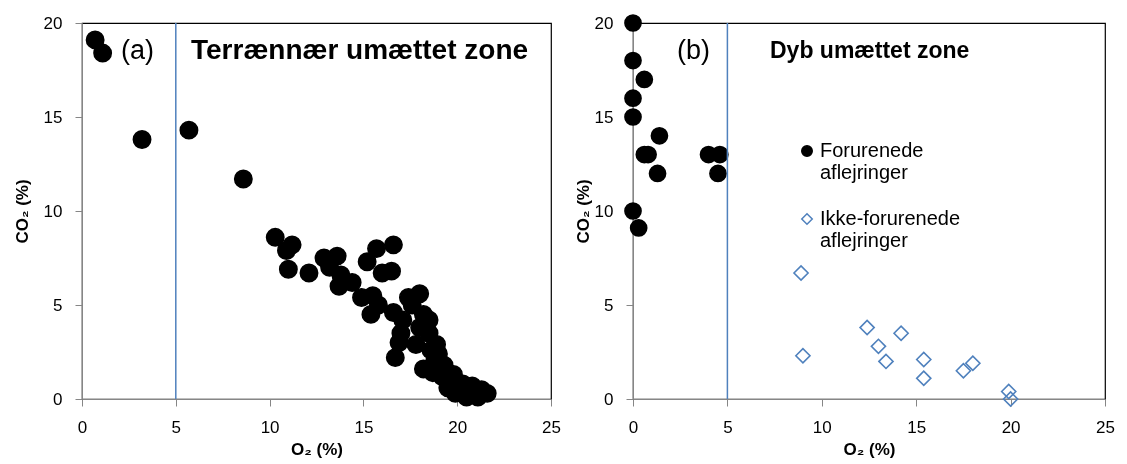 The image size is (1127, 464). What do you see at coordinates (360, 49) in the screenshot?
I see `chart-title: Terrænnær umættet zone` at bounding box center [360, 49].